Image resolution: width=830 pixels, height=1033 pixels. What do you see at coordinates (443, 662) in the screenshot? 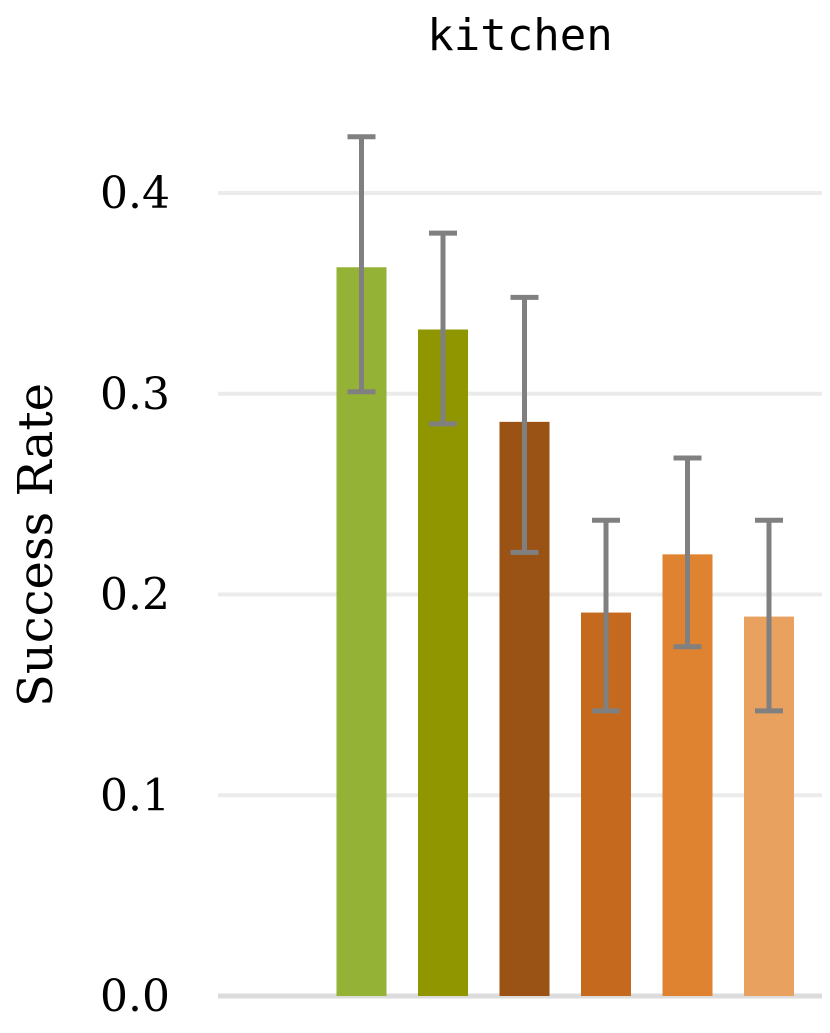
I see `bar` at bounding box center [443, 662].